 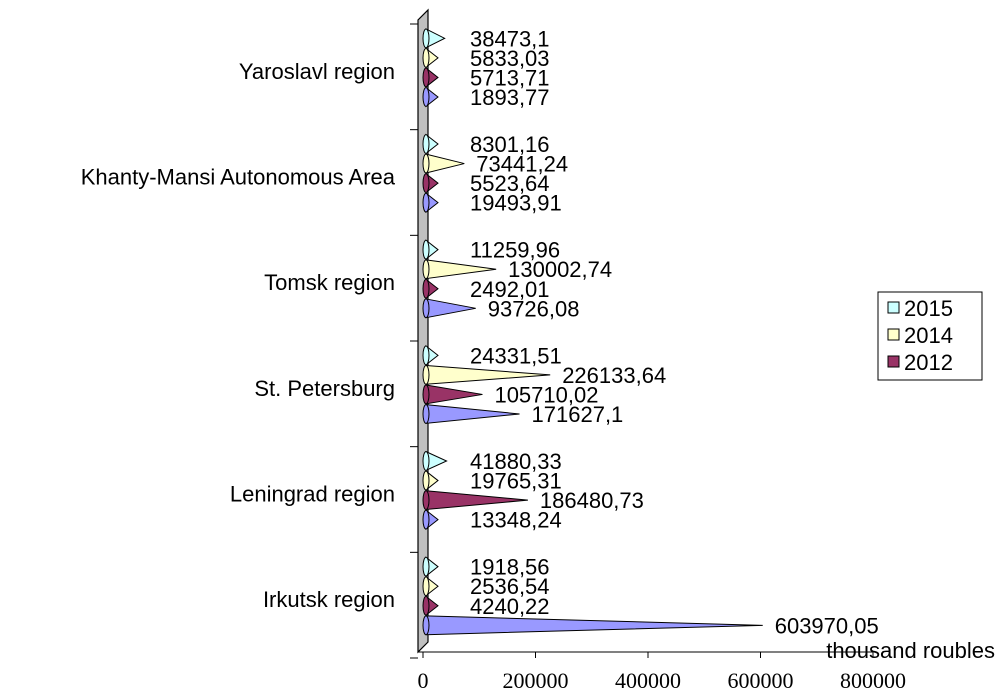 I want to click on data-label-series1-tomsk-region: 93726,08, so click(x=534, y=308).